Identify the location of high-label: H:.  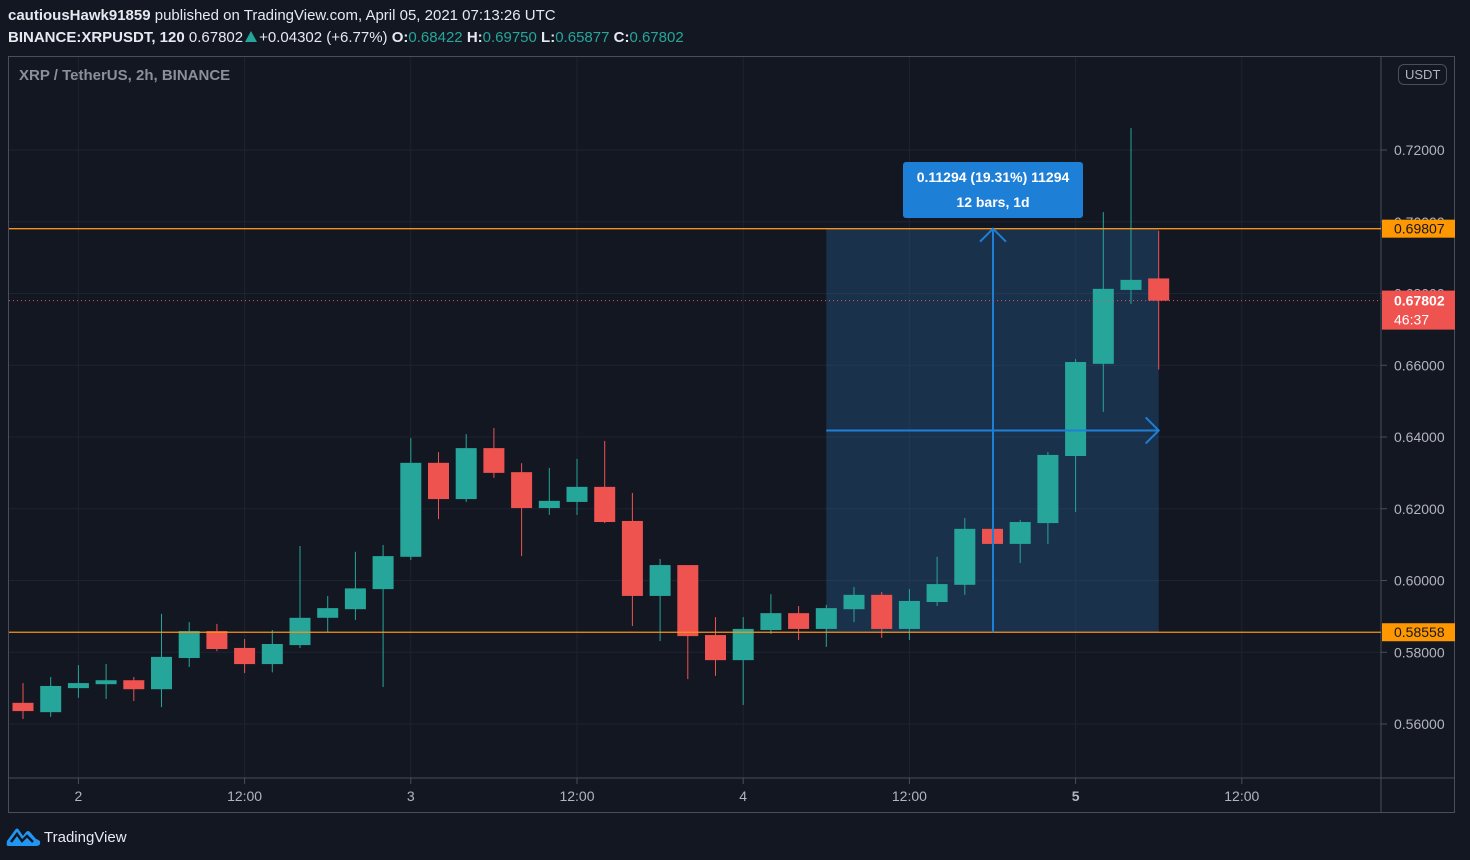
(474, 37).